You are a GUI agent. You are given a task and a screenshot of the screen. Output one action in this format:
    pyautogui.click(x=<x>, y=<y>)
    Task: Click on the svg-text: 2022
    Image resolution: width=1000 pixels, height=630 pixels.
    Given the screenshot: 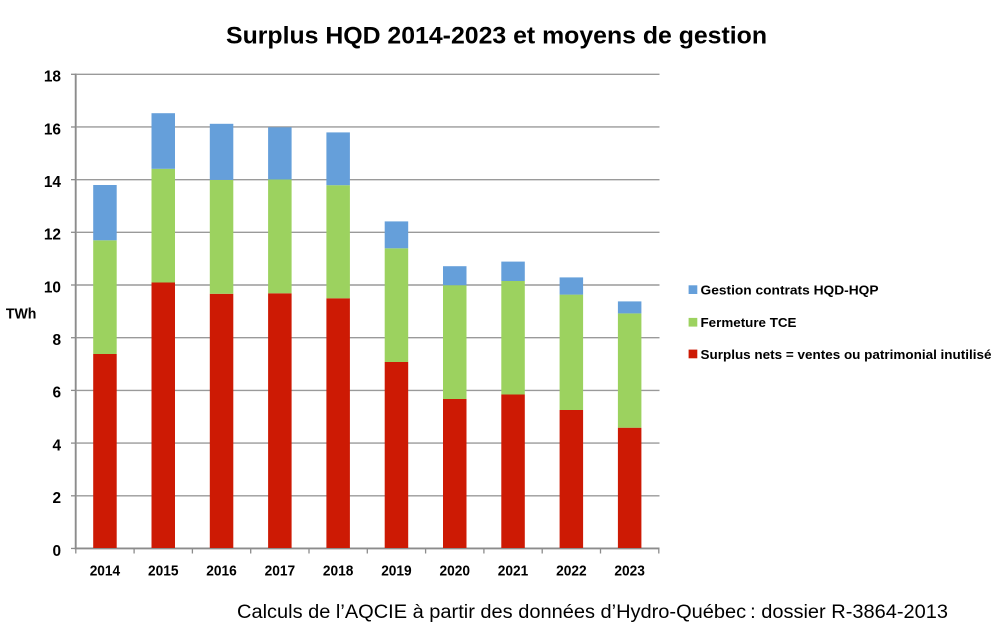 What is the action you would take?
    pyautogui.click(x=571, y=570)
    